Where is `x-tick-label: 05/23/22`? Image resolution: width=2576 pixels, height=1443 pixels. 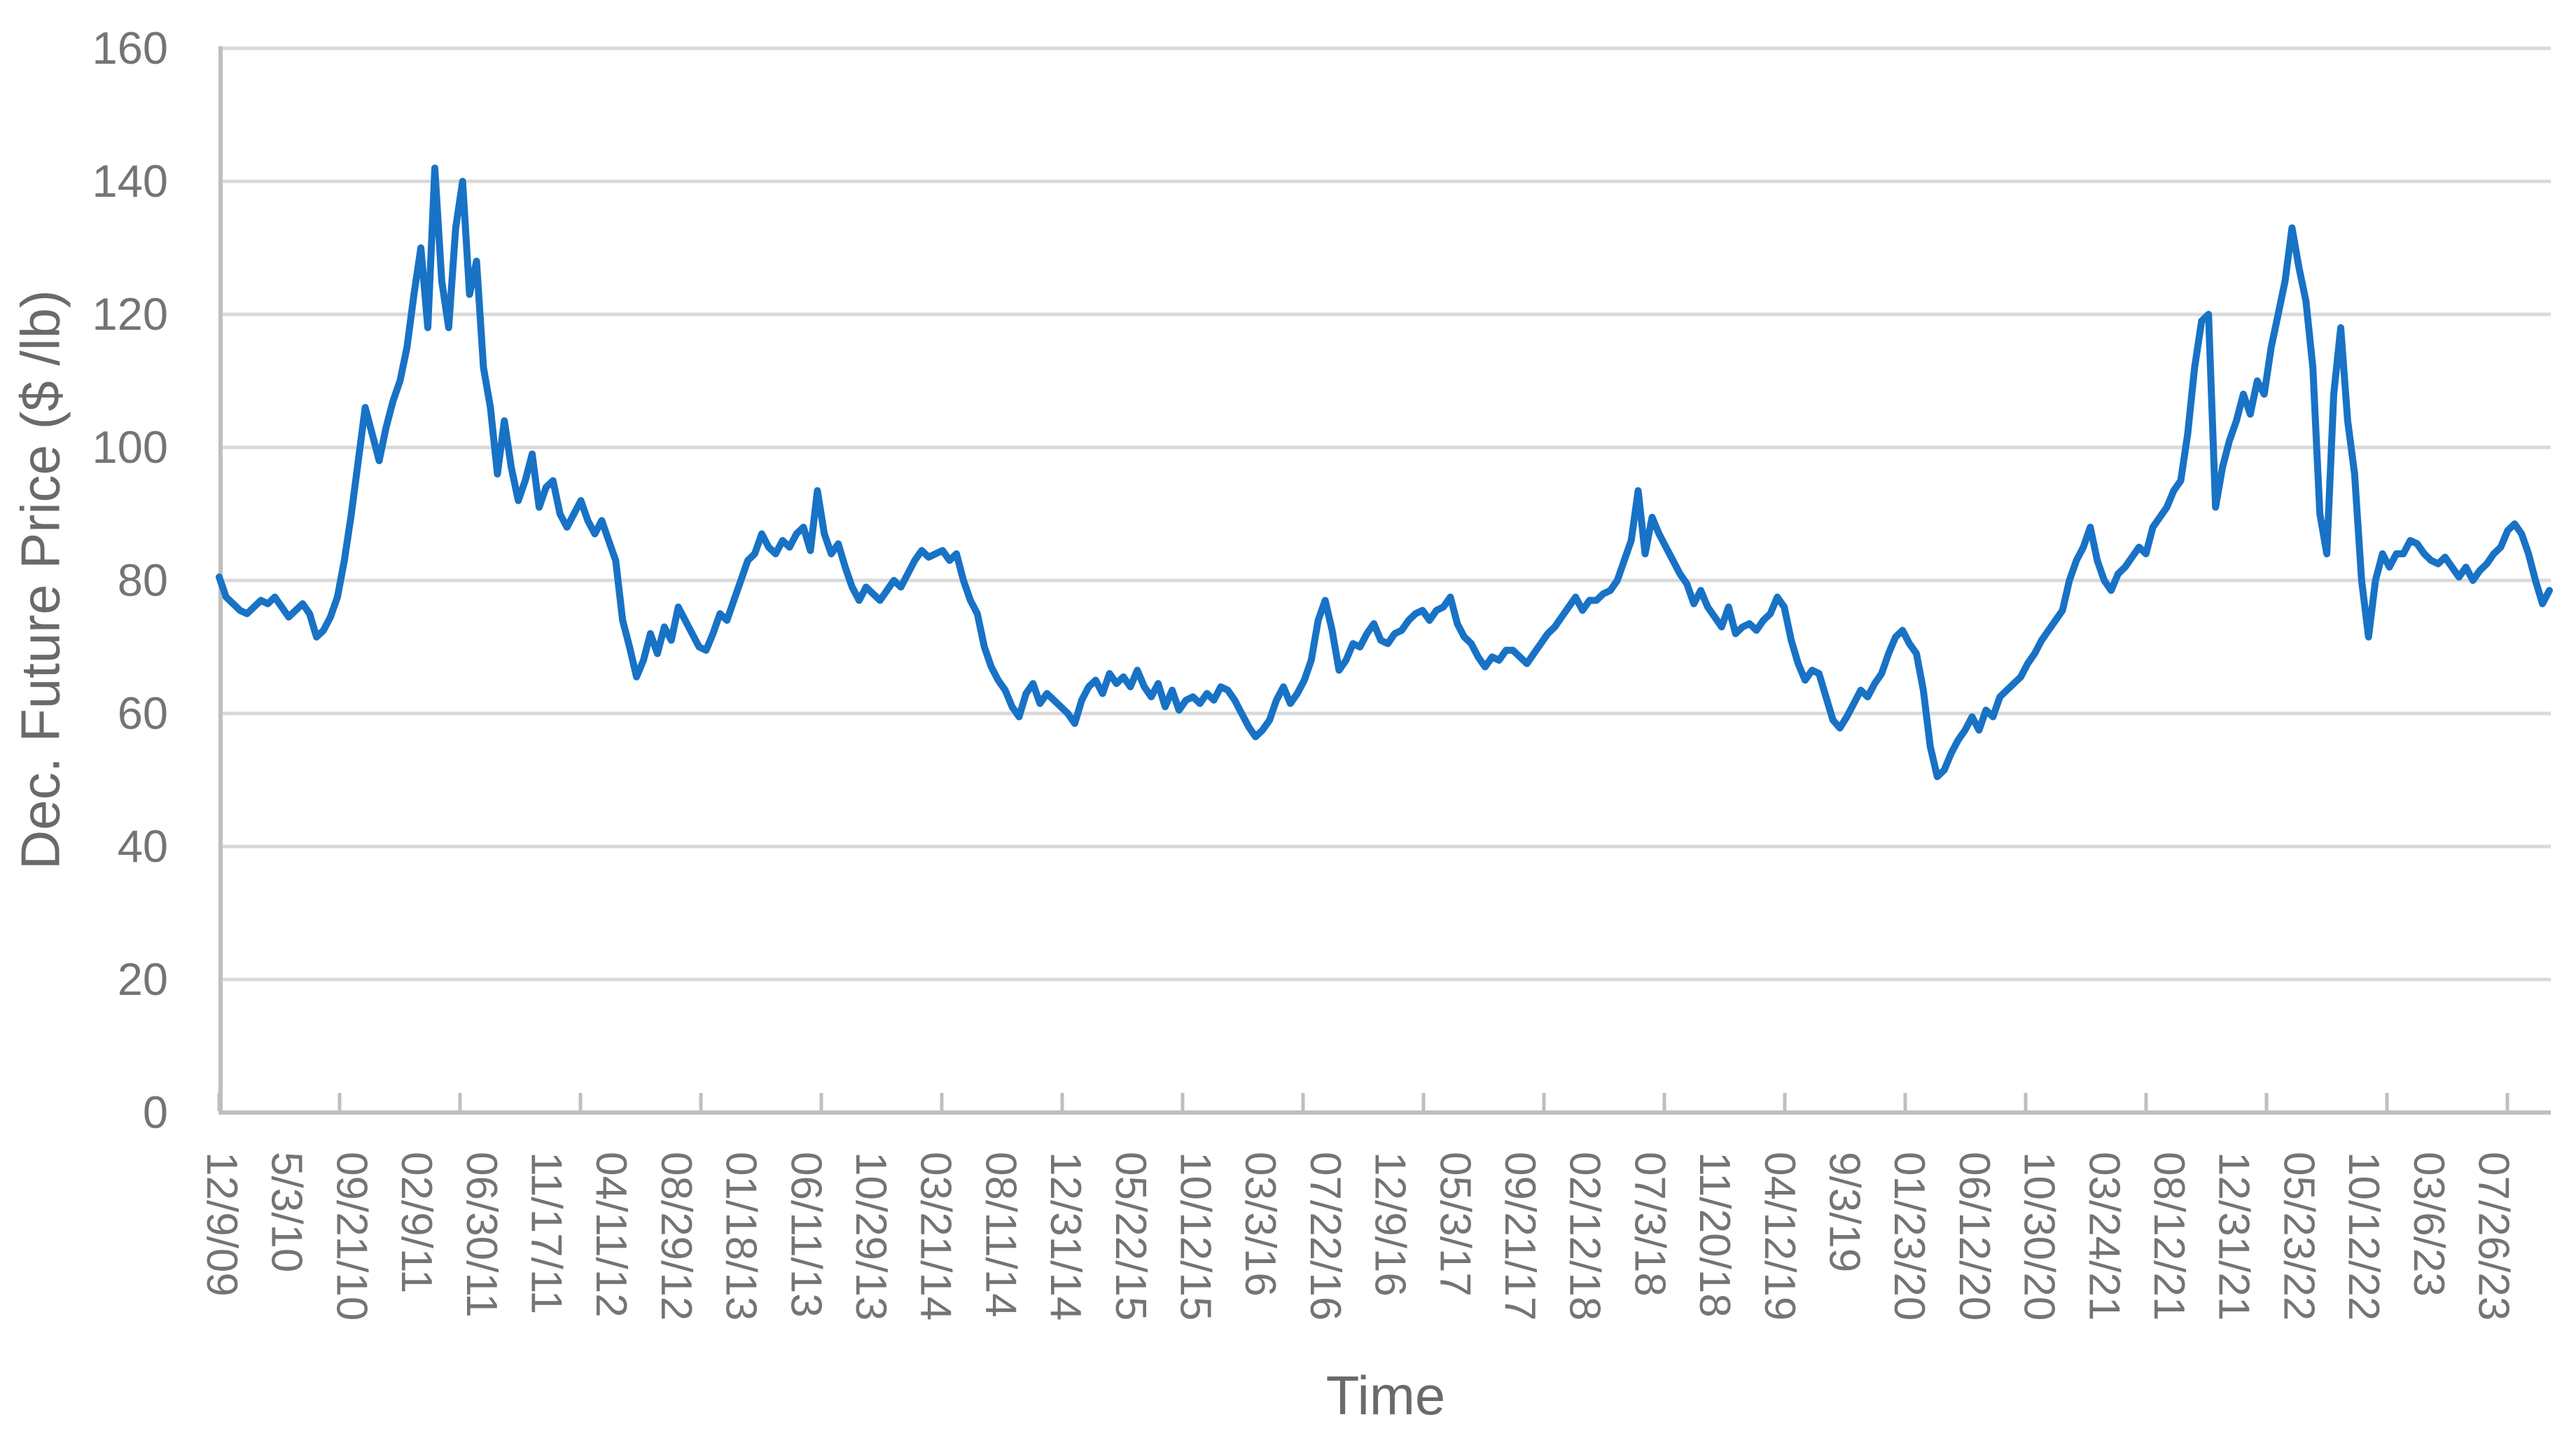
x-tick-label: 05/23/22 is located at coordinates (2298, 1236).